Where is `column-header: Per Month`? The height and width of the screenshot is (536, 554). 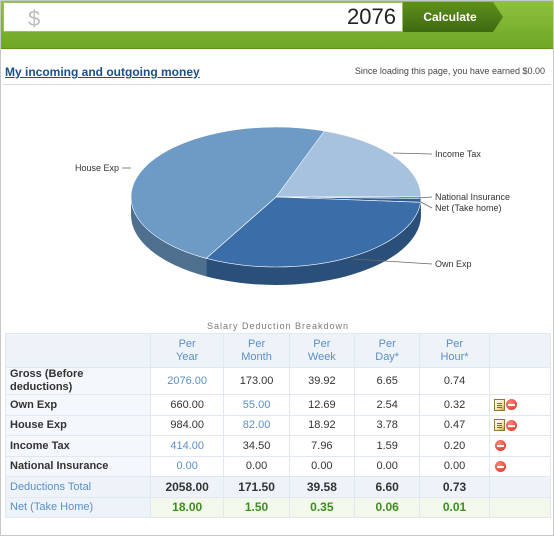 column-header: Per Month is located at coordinates (256, 350).